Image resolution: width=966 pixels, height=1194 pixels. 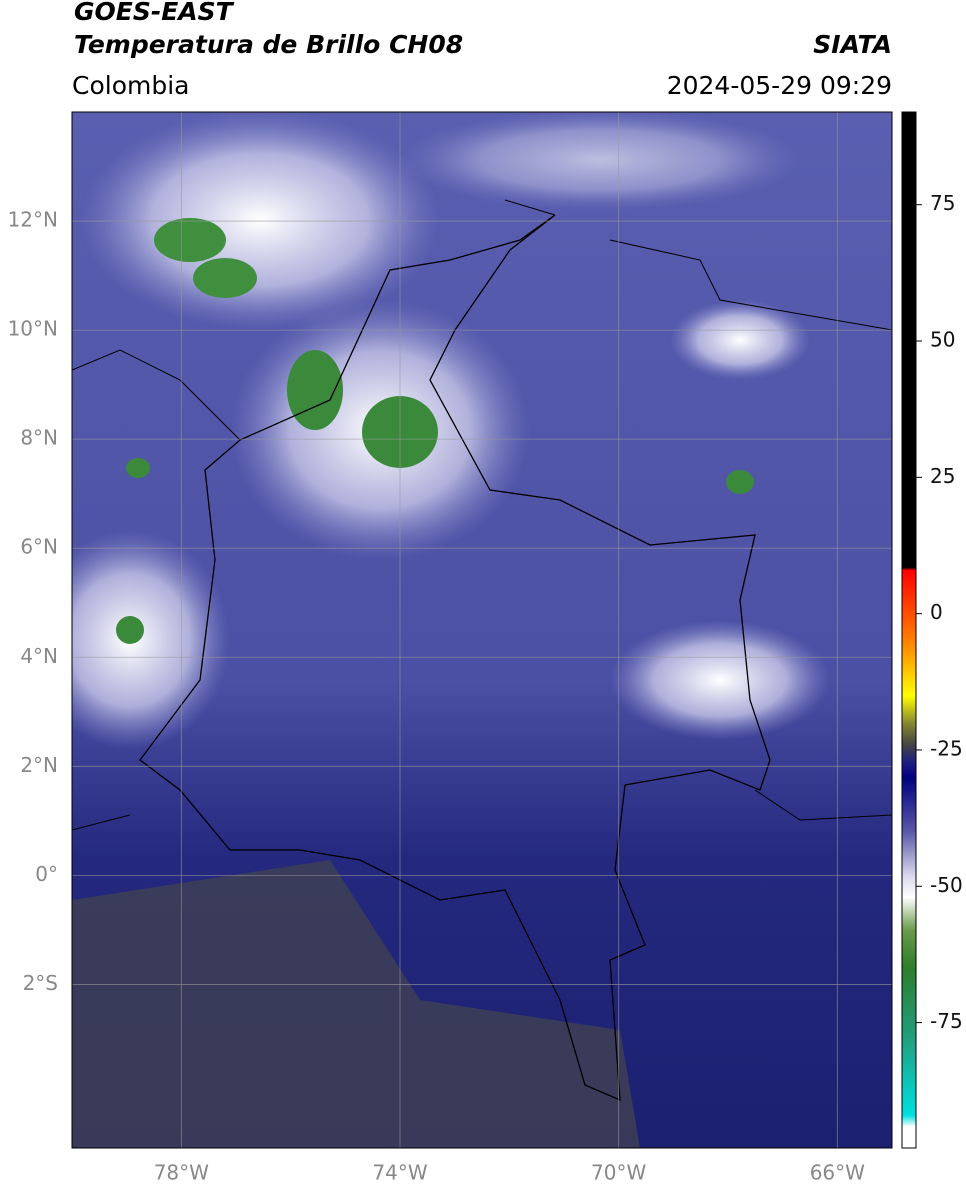 What do you see at coordinates (618, 1173) in the screenshot?
I see `x-tick-label: 70°W` at bounding box center [618, 1173].